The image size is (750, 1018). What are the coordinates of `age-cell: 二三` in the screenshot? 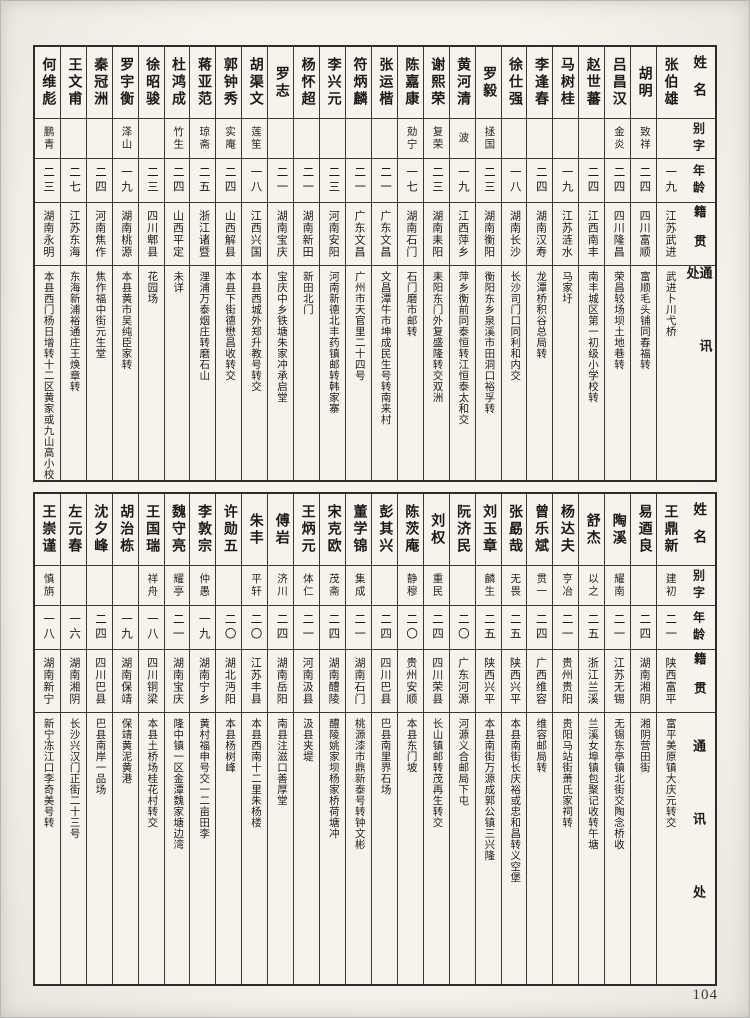 It's located at (333, 181).